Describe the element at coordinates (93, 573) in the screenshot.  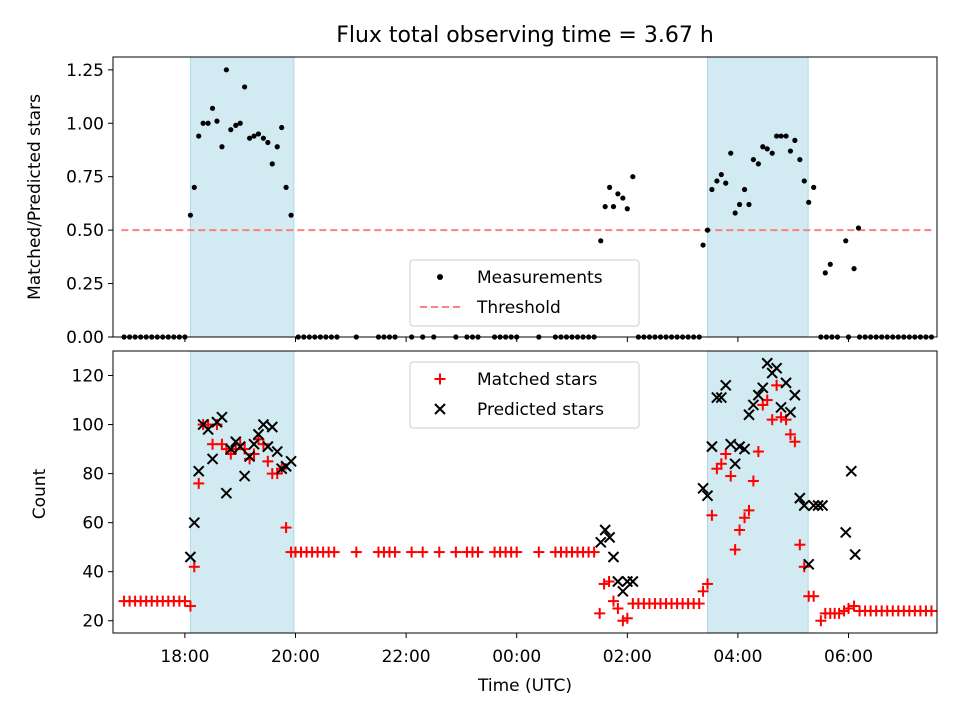
I see `y-tick-label: 40` at that location.